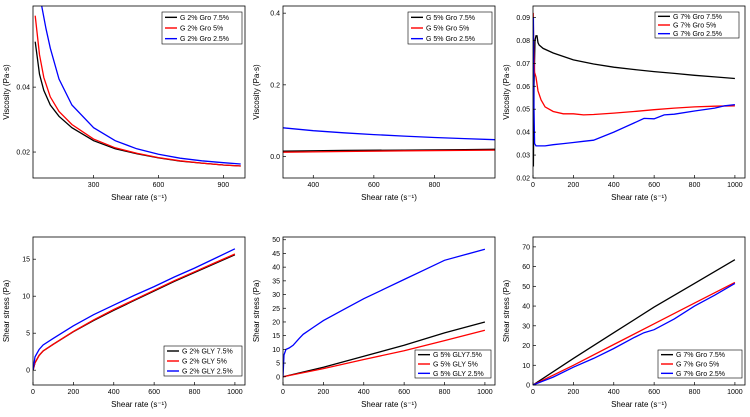 This screenshot has height=417, width=750. Describe the element at coordinates (523, 110) in the screenshot. I see `y-tick-label: 0.05` at that location.